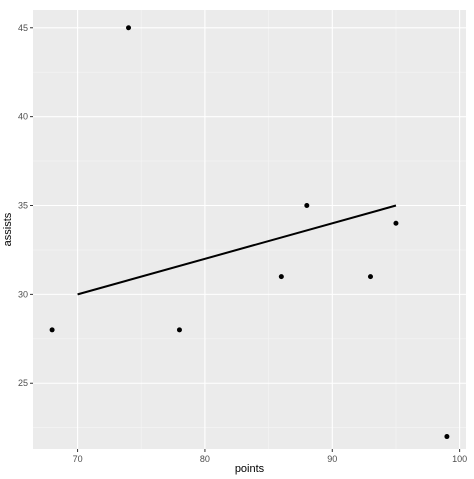  What do you see at coordinates (332, 459) in the screenshot?
I see `x-tick-label: 90` at bounding box center [332, 459].